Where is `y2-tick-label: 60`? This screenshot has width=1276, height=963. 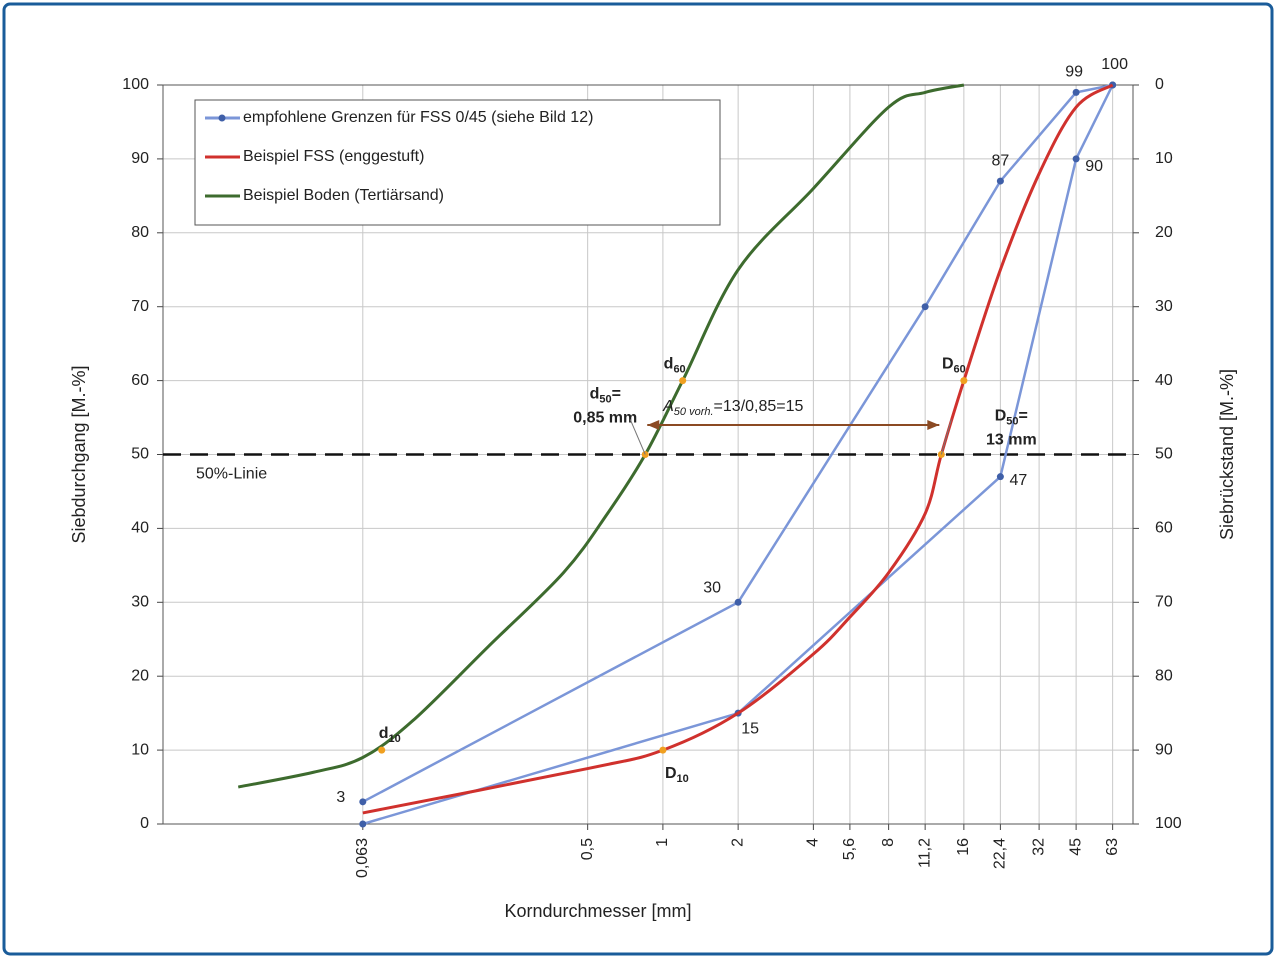 y2-tick-label: 60 is located at coordinates (1164, 528).